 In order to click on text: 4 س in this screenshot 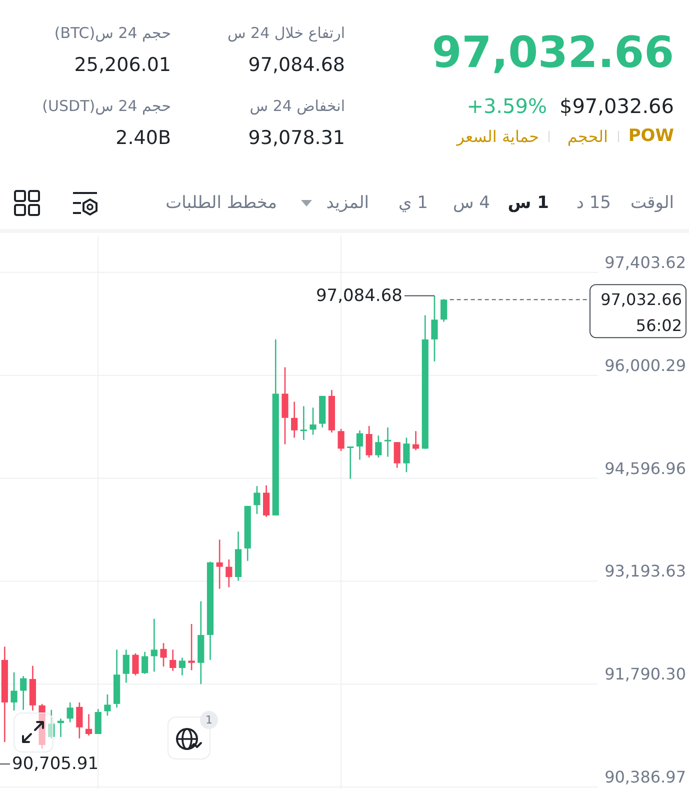, I will do `click(471, 203)`.